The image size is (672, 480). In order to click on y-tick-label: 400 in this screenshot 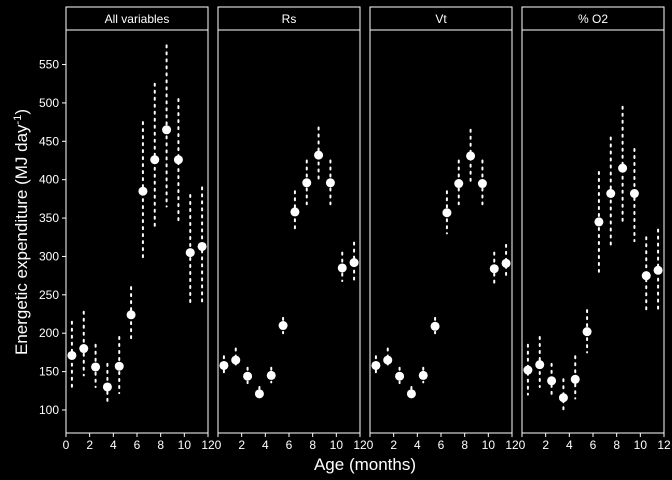, I will do `click(49, 180)`.